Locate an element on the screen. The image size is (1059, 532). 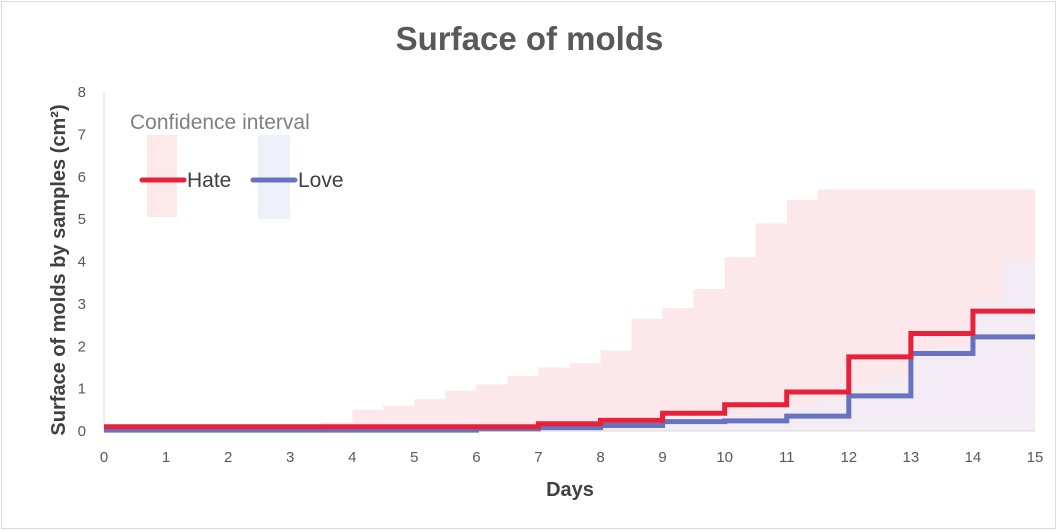
y-tick-label: 6 is located at coordinates (82, 177).